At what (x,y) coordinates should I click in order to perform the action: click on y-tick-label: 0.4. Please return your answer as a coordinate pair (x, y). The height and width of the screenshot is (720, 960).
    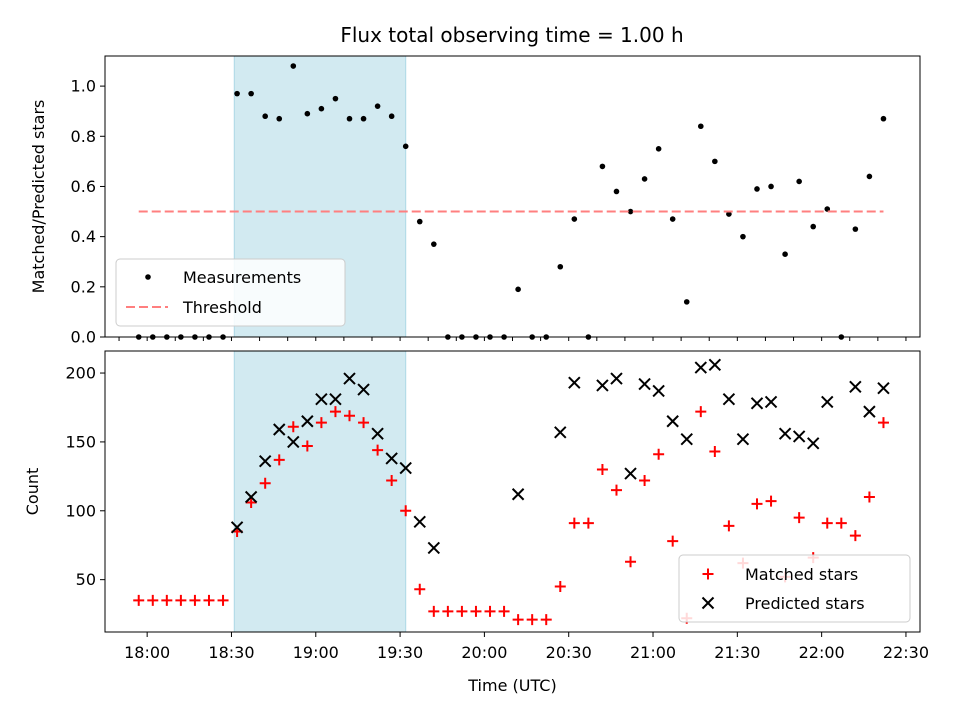
    Looking at the image, I should click on (83, 236).